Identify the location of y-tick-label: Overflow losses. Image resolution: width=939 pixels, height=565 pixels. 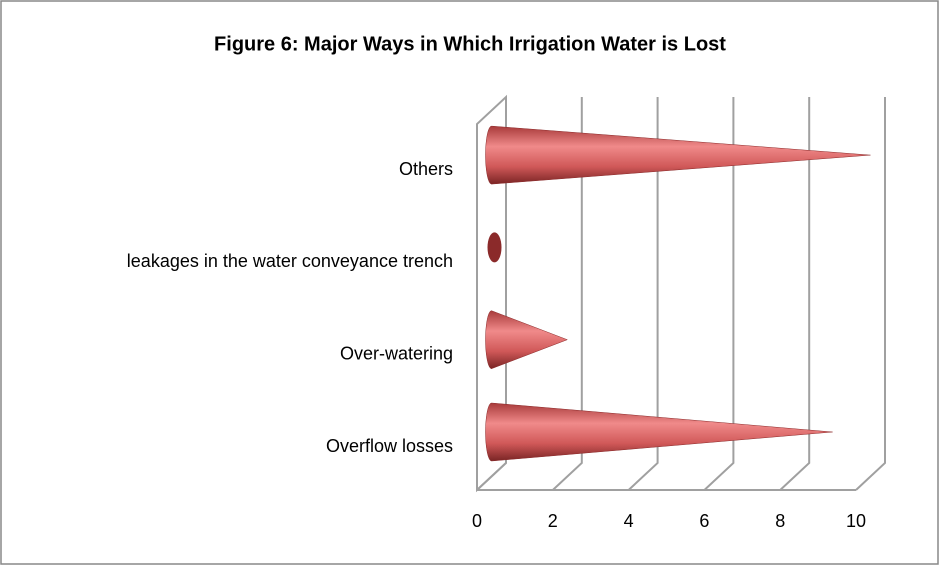
(389, 446).